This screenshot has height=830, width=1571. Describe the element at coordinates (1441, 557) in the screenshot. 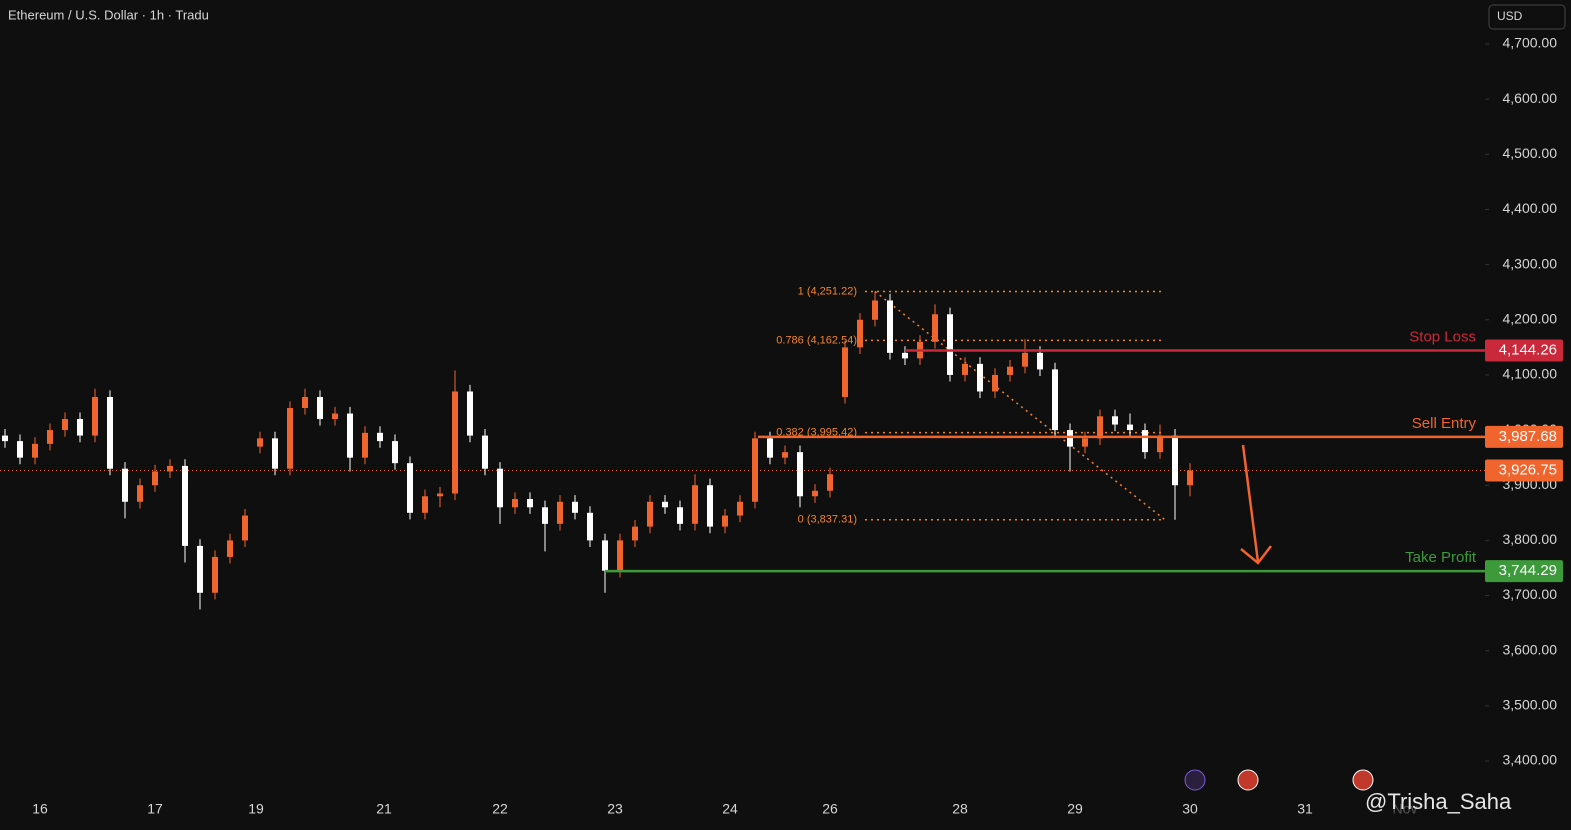

I see `trade-level-name: Take Profit` at that location.